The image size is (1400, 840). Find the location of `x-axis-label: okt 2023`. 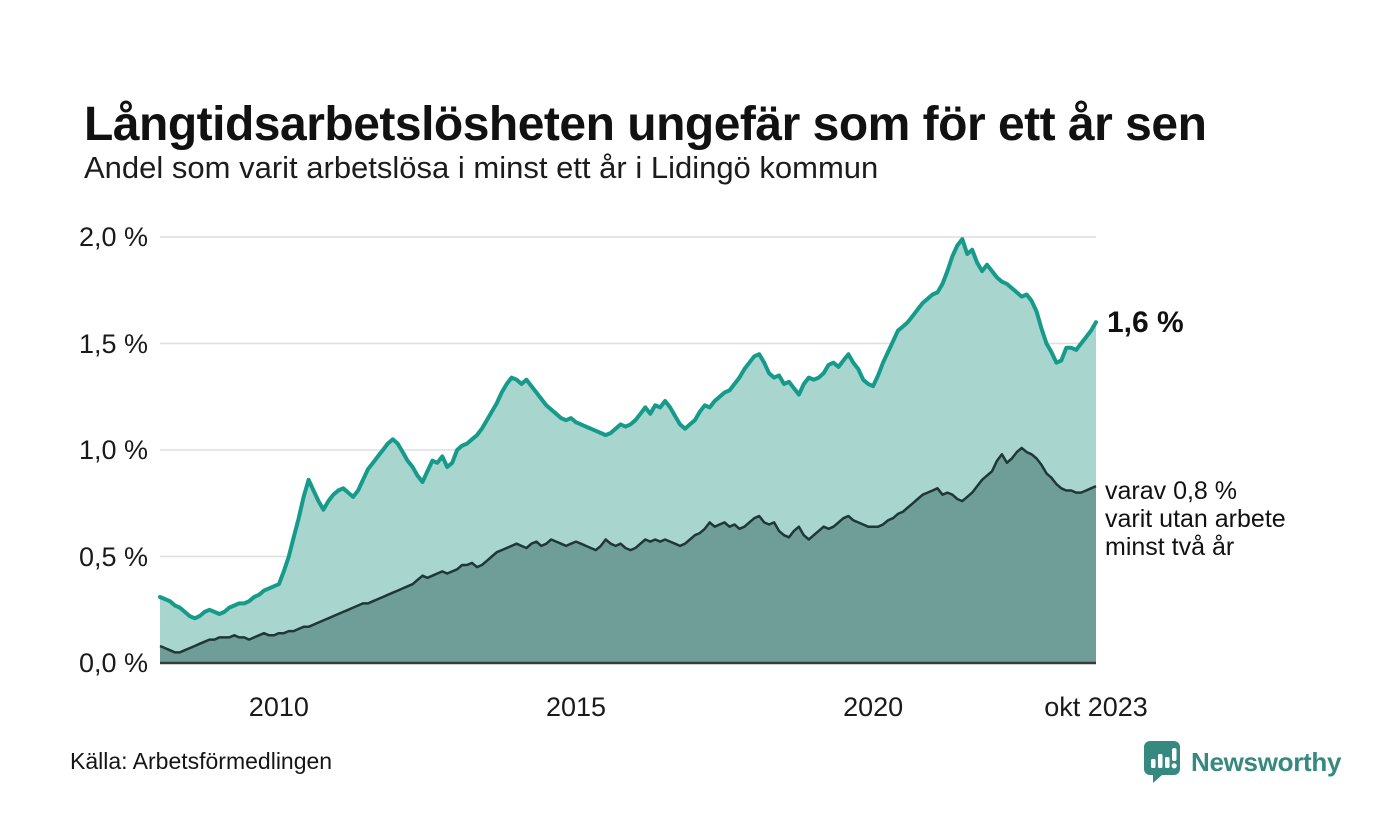

x-axis-label: okt 2023 is located at coordinates (1096, 707).